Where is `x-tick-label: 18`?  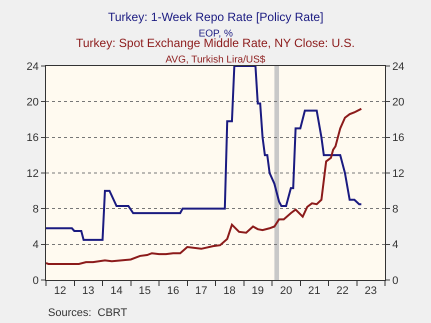 x-tick-label: 18 is located at coordinates (229, 291).